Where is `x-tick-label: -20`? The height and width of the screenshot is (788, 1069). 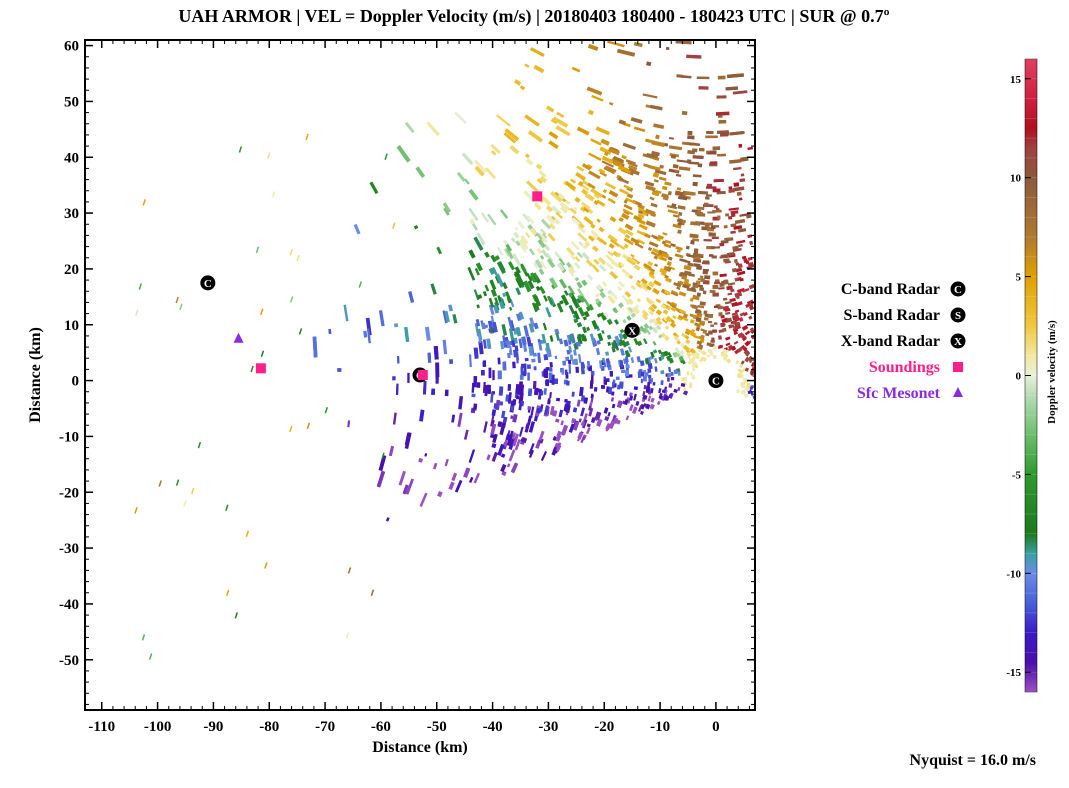
x-tick-label: -20 is located at coordinates (604, 727).